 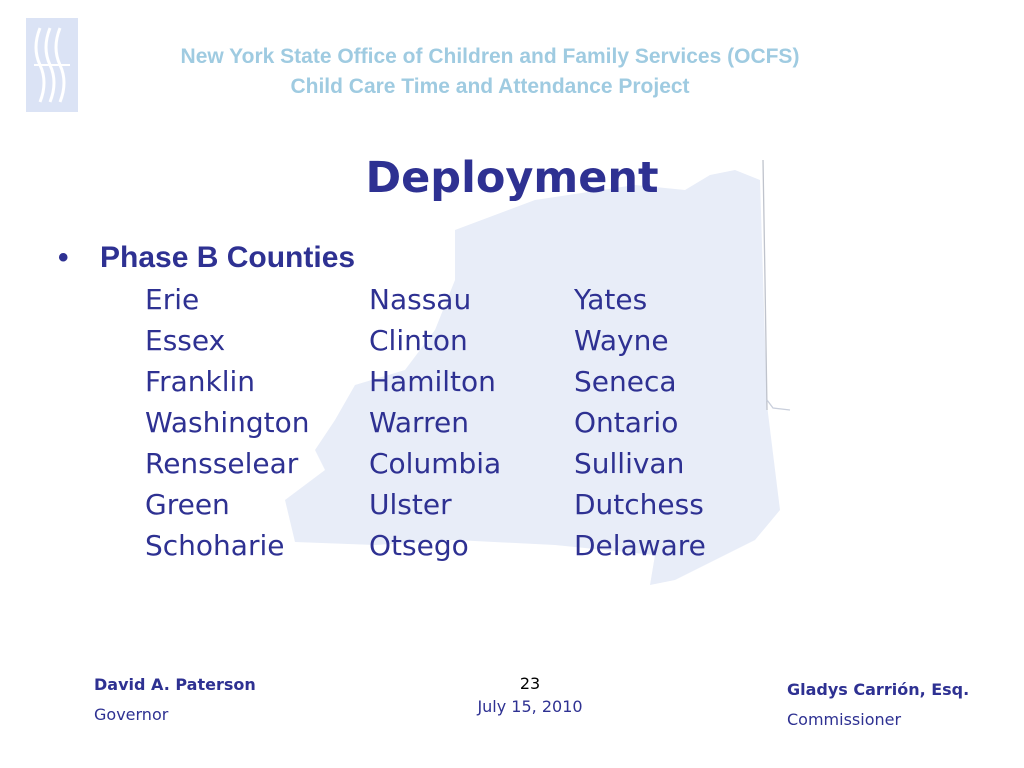 I want to click on county-name: Otsego, so click(x=419, y=545).